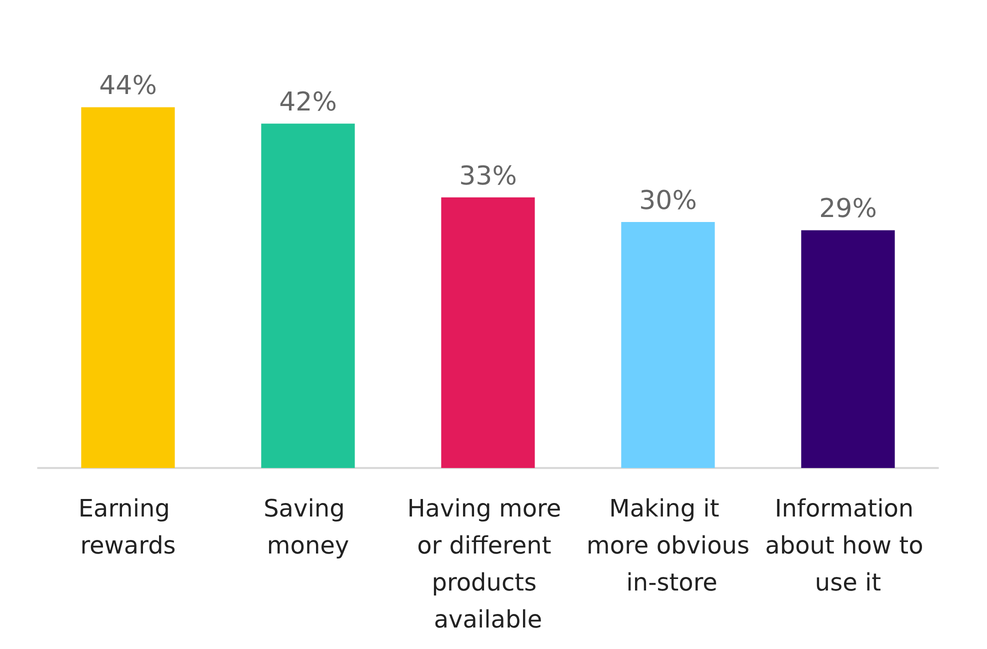  What do you see at coordinates (848, 209) in the screenshot?
I see `data-label: 29%` at bounding box center [848, 209].